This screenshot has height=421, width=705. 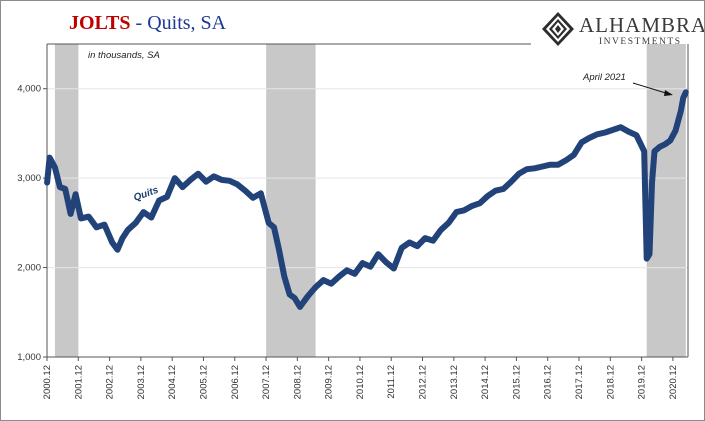 What do you see at coordinates (454, 382) in the screenshot?
I see `xtick-label-13: 2013.12` at bounding box center [454, 382].